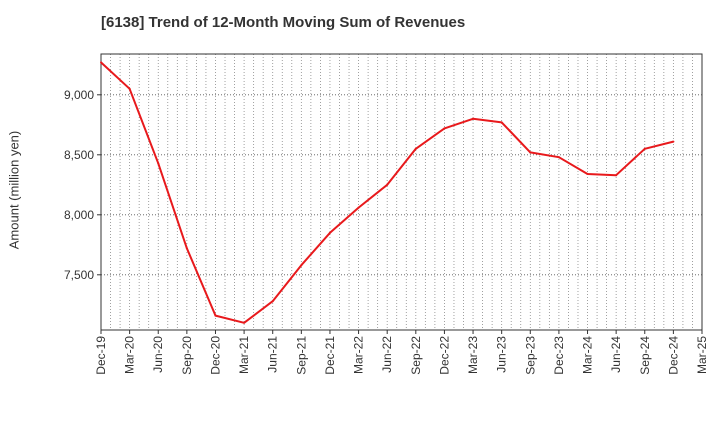  What do you see at coordinates (502, 354) in the screenshot?
I see `x-tick-label: Jun-23` at bounding box center [502, 354].